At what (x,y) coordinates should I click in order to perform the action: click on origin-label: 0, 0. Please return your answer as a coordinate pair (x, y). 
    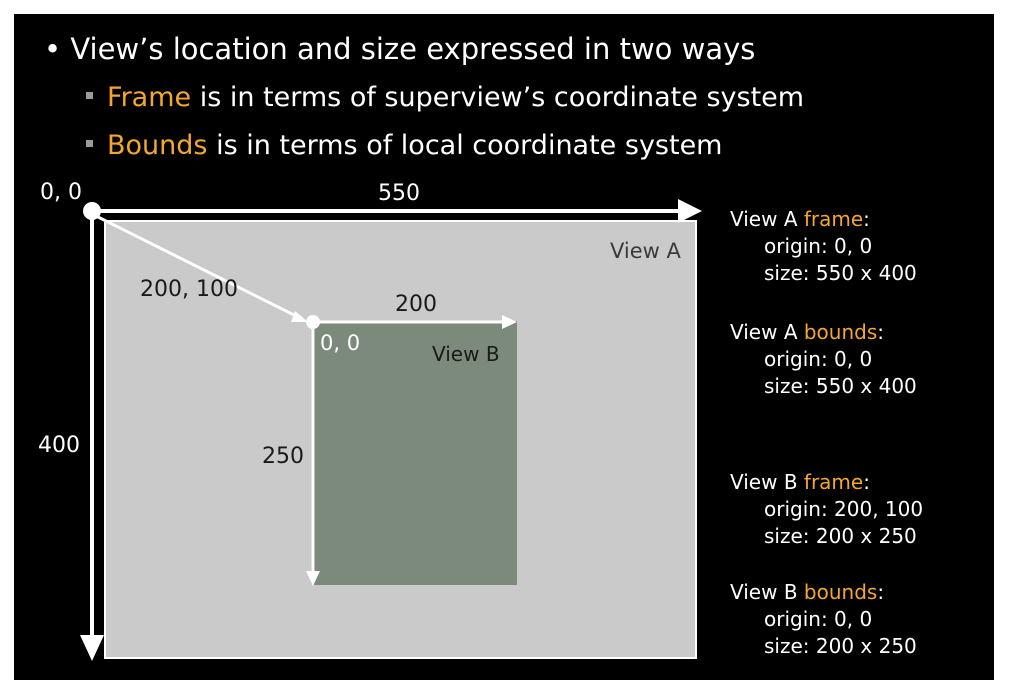
    Looking at the image, I should click on (61, 192).